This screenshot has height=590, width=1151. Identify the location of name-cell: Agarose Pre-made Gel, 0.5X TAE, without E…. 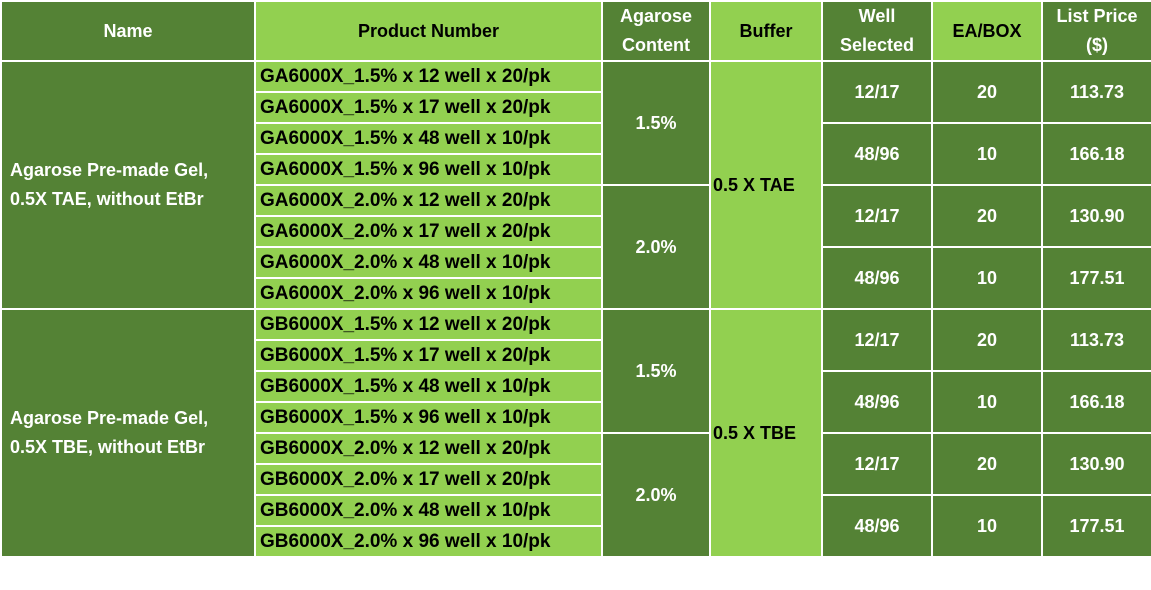
(128, 185).